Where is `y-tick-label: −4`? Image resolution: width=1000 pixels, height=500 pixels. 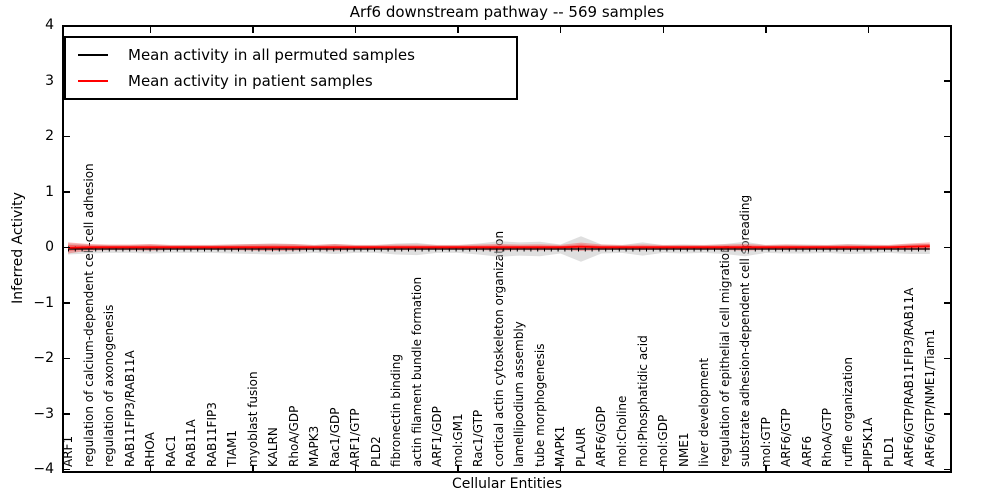 y-tick-label: −4 is located at coordinates (43, 469).